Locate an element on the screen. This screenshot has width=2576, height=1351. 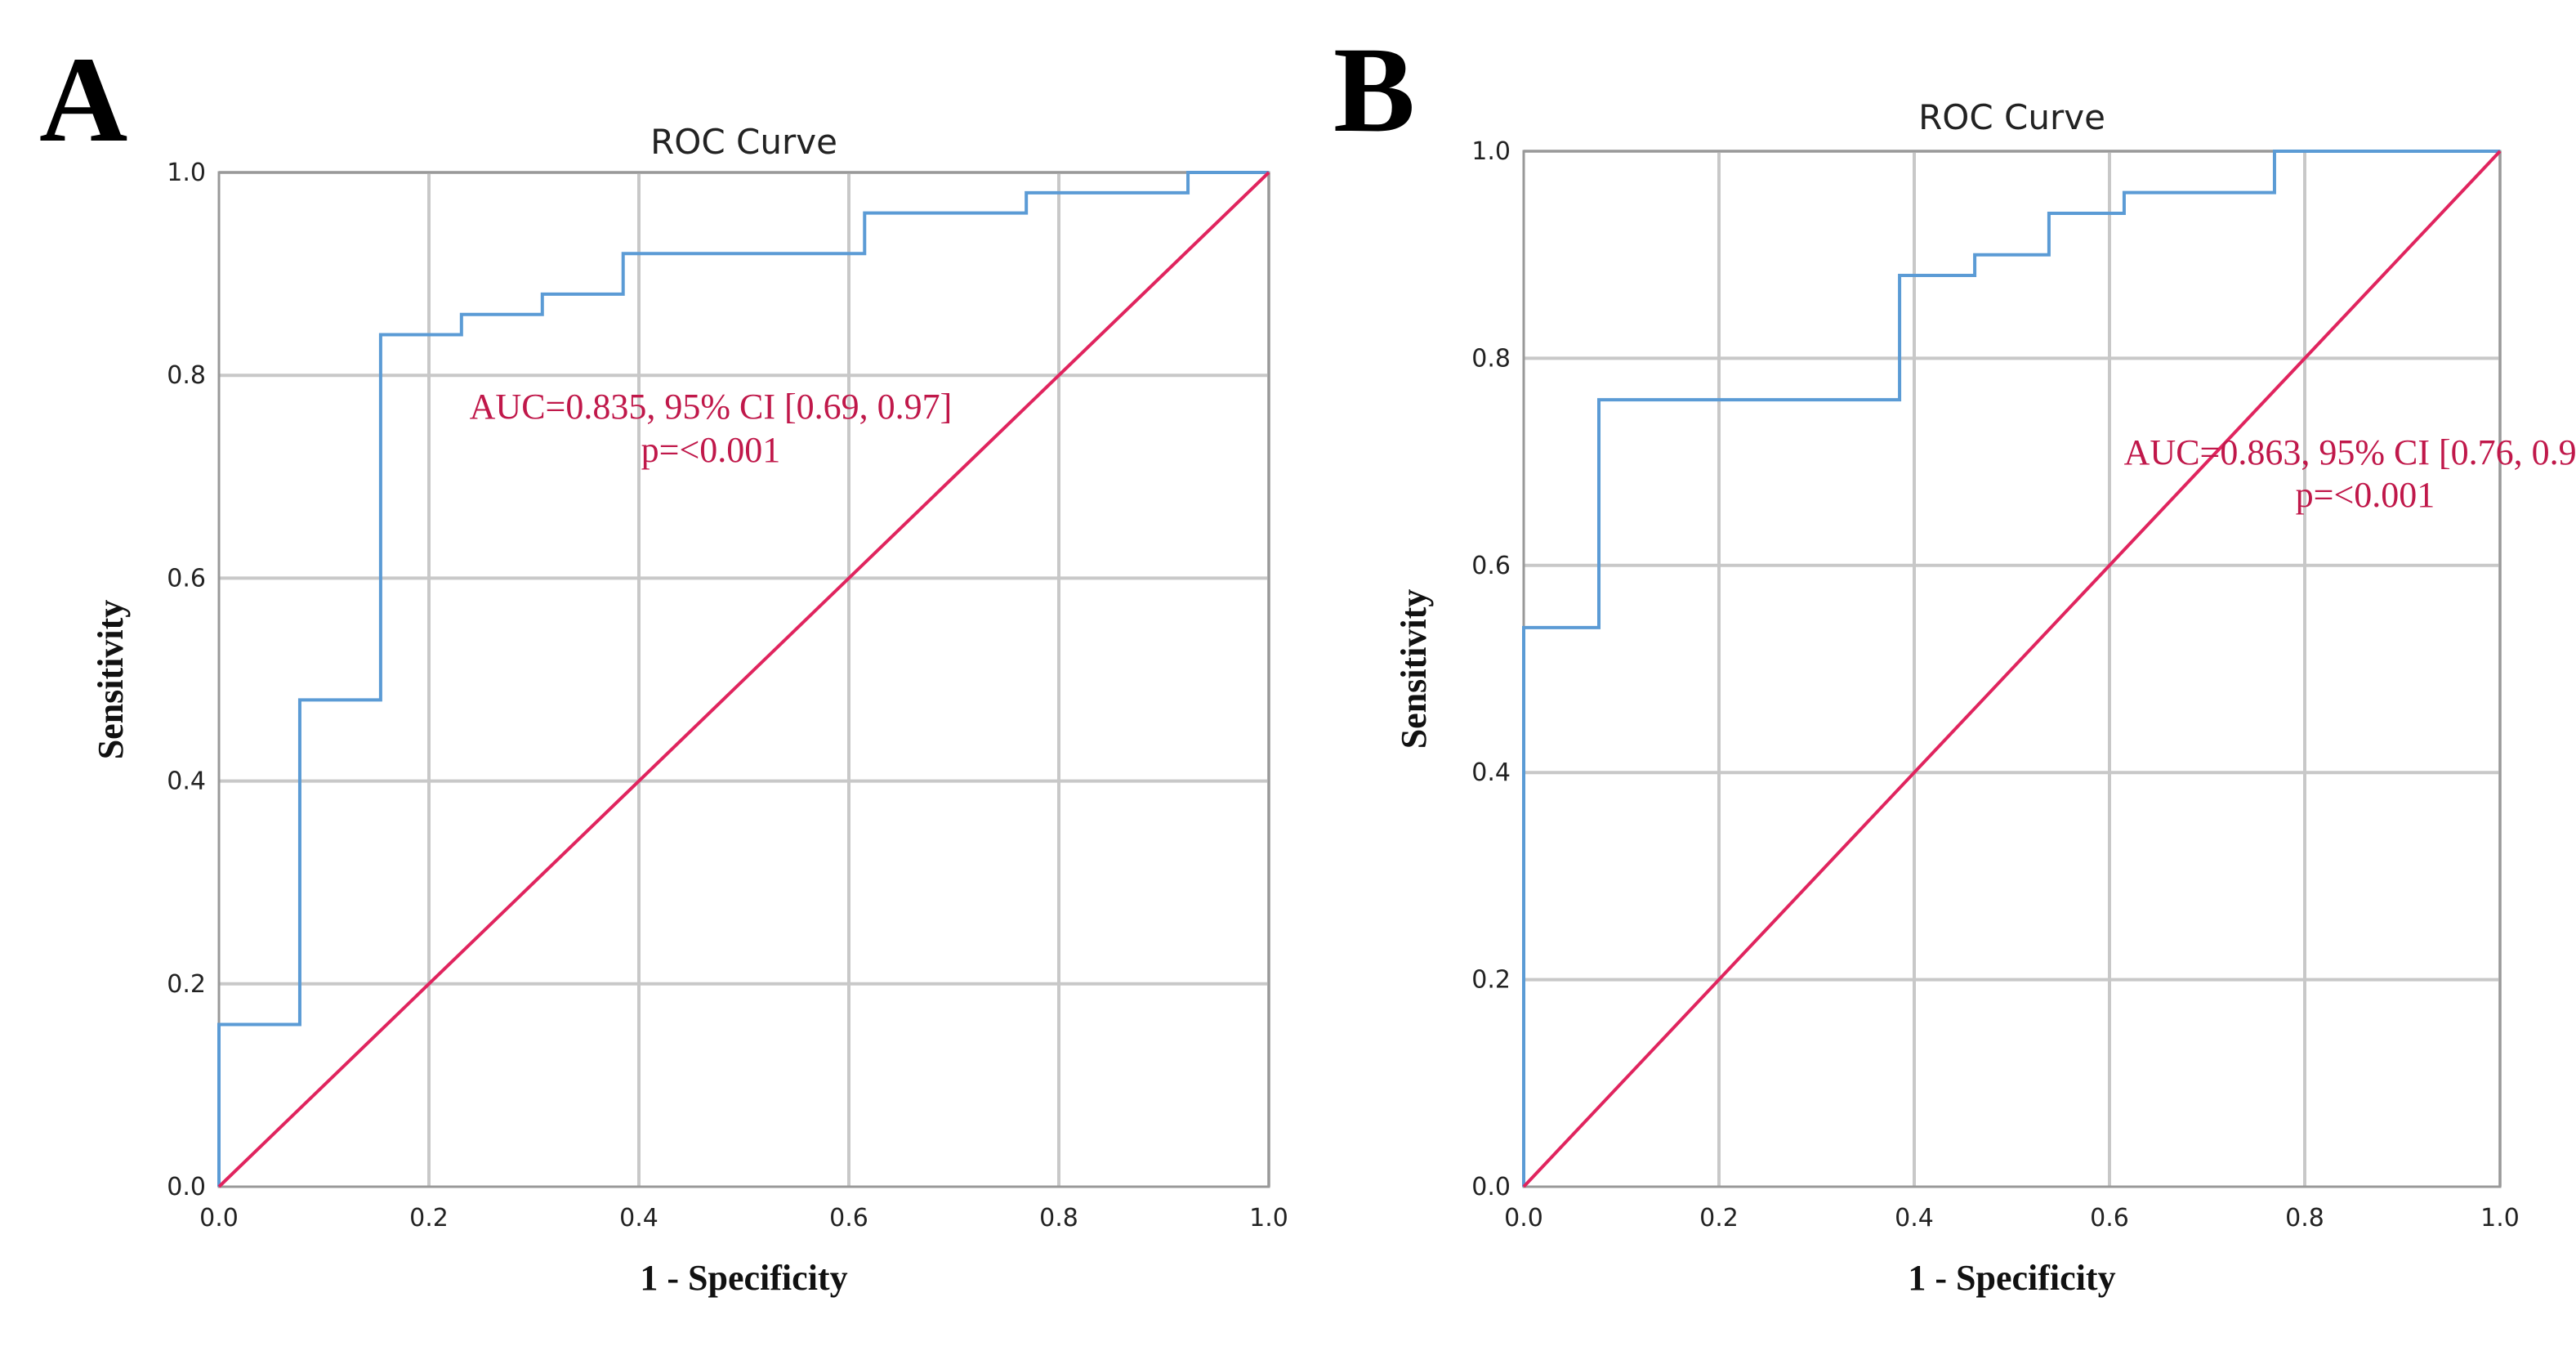
chart-a-y-tick-label: 1.0 is located at coordinates (187, 173).